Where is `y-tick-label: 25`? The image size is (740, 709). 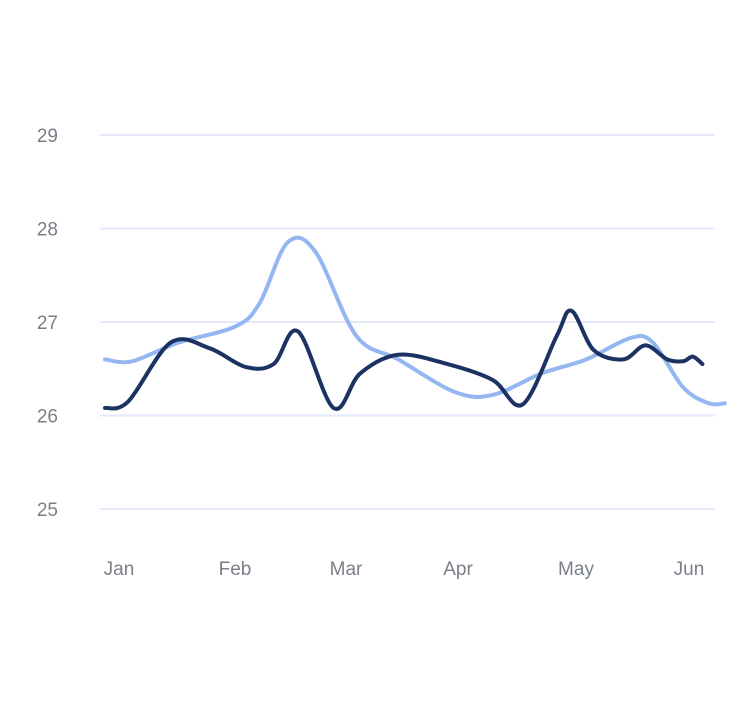
y-tick-label: 25 is located at coordinates (47, 510).